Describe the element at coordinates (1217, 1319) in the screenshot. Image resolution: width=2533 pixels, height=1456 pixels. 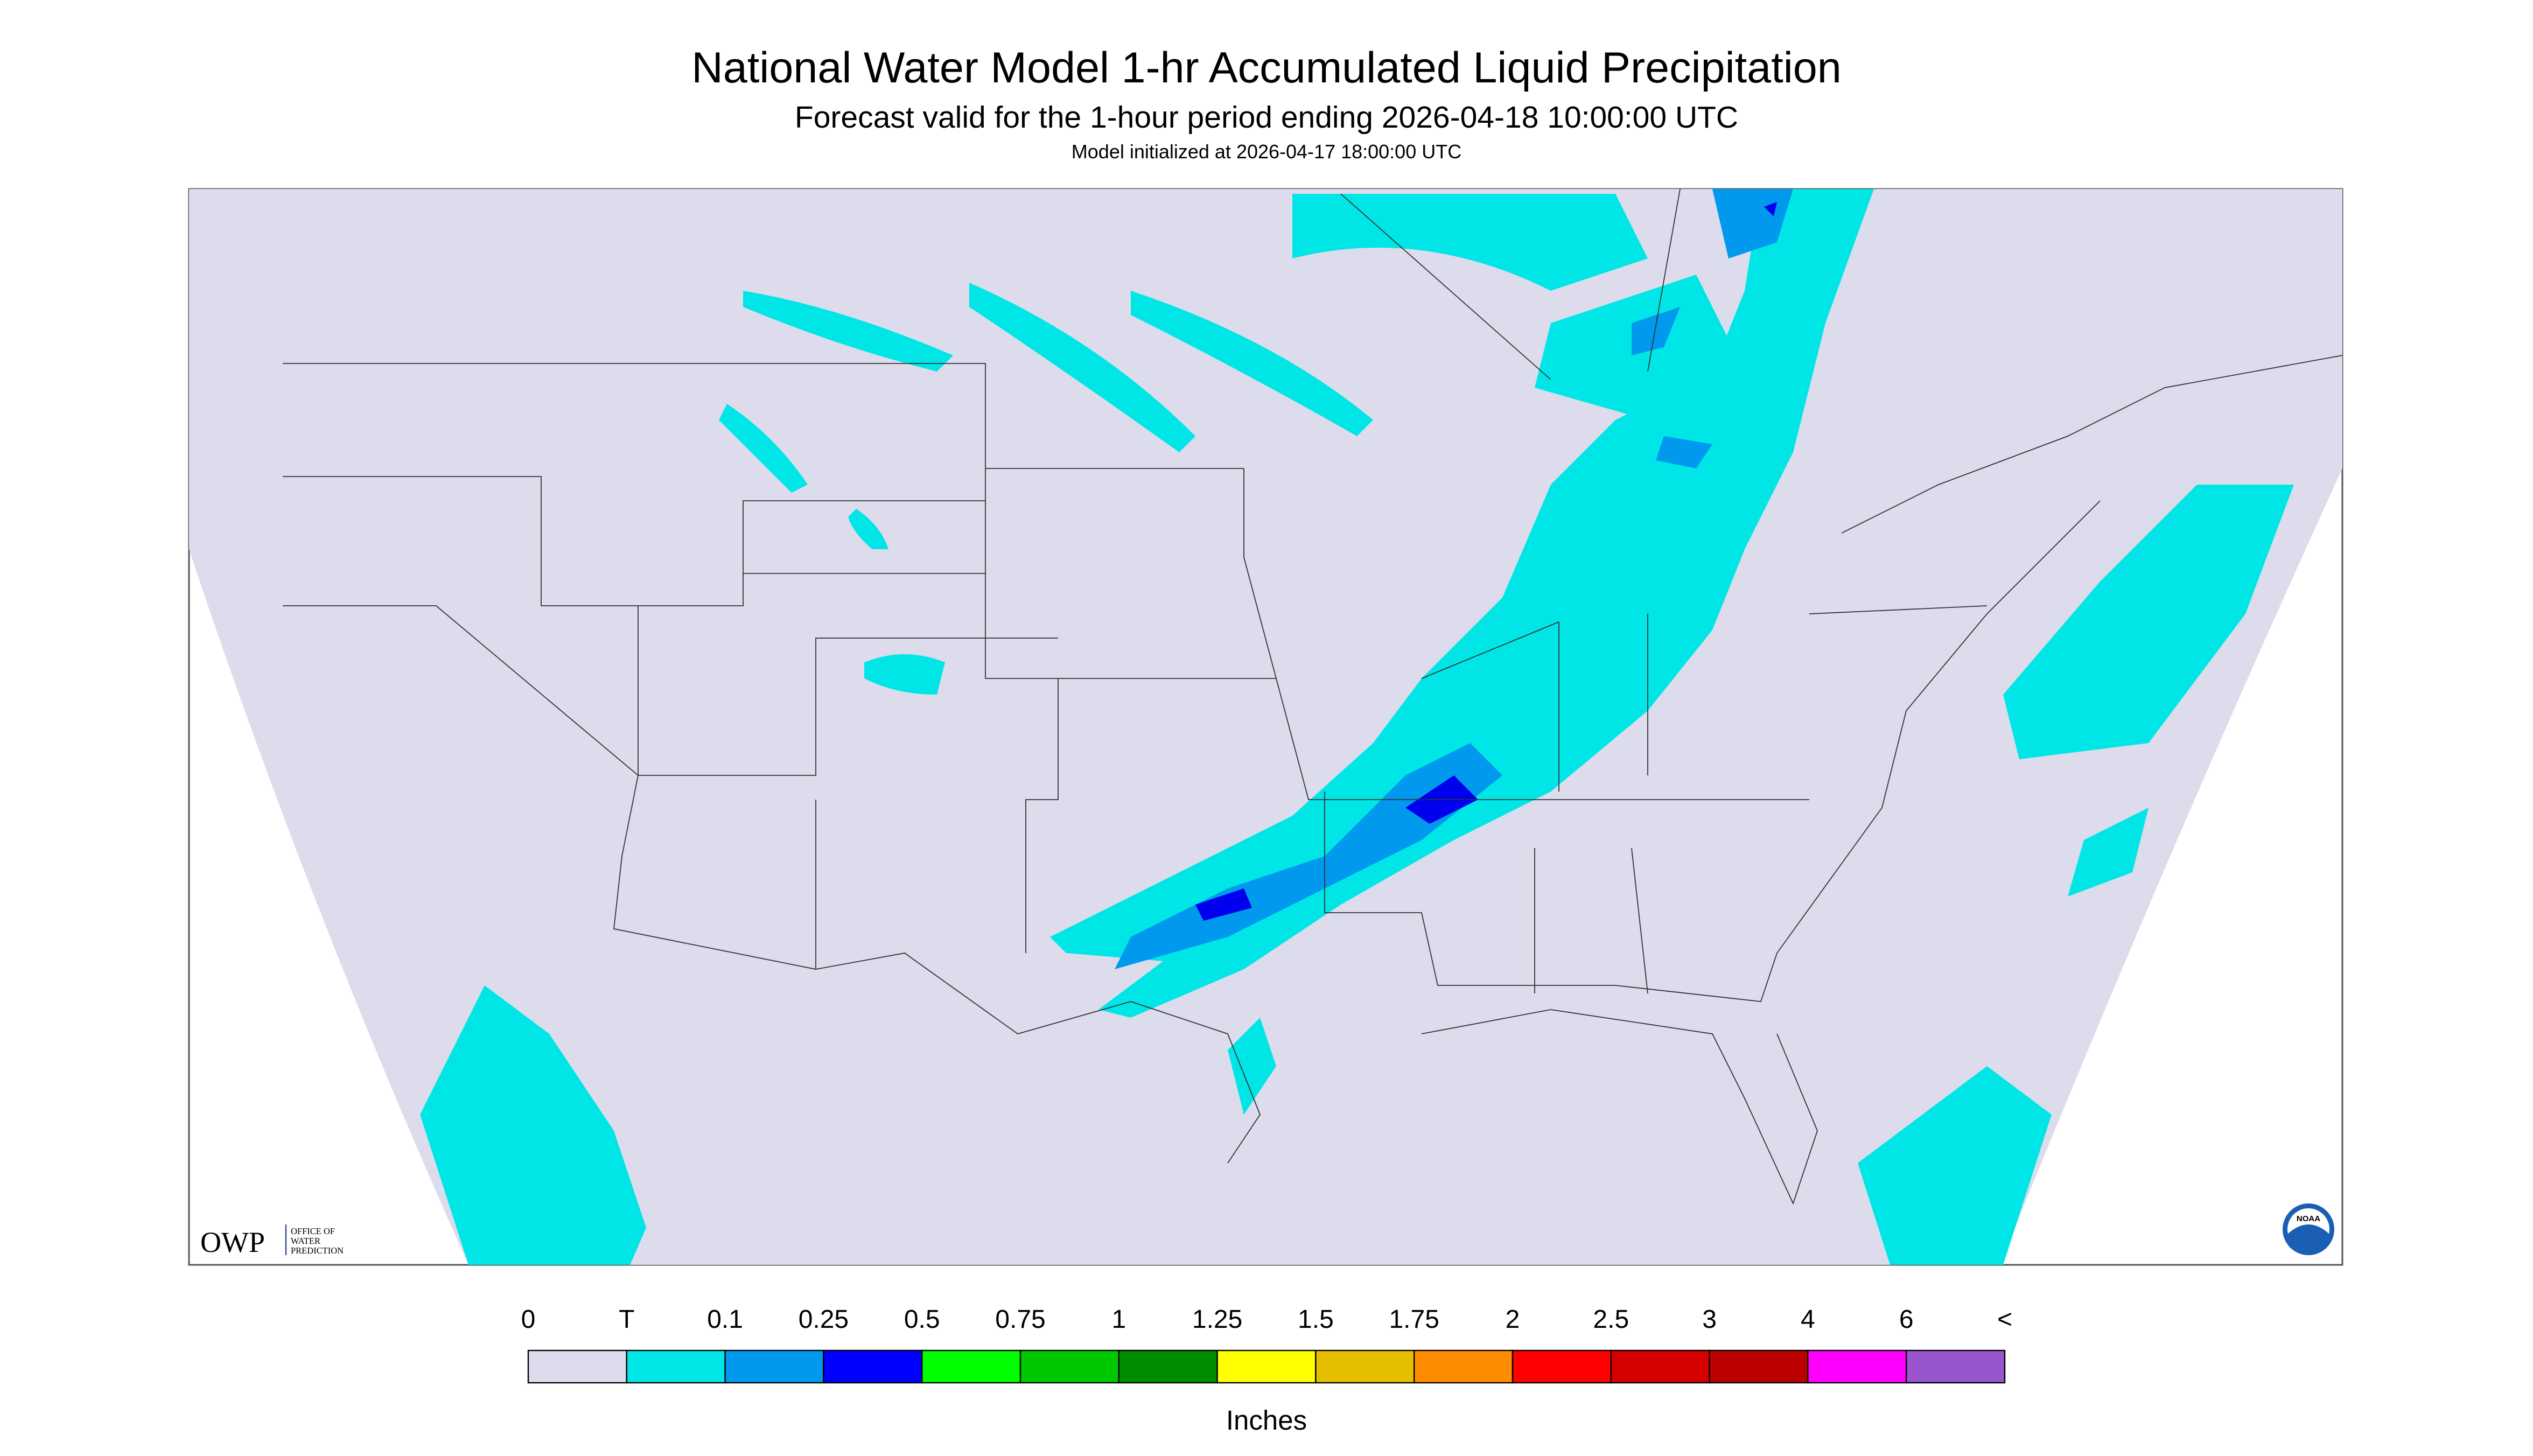
I see `legend-label: 1.25` at that location.